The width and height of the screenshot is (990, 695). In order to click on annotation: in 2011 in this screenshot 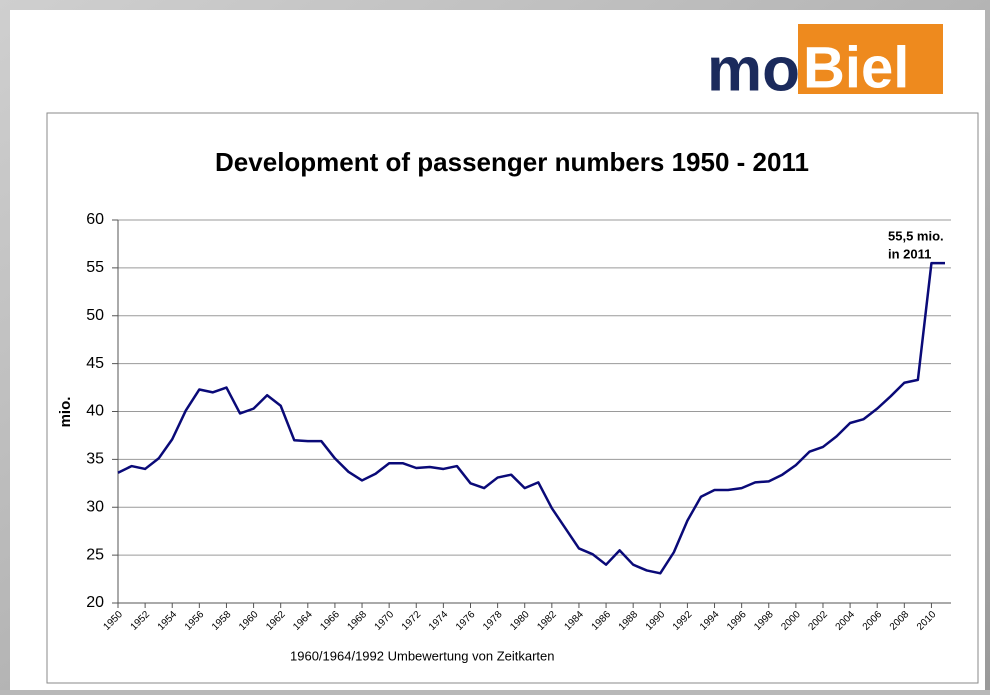, I will do `click(909, 253)`.